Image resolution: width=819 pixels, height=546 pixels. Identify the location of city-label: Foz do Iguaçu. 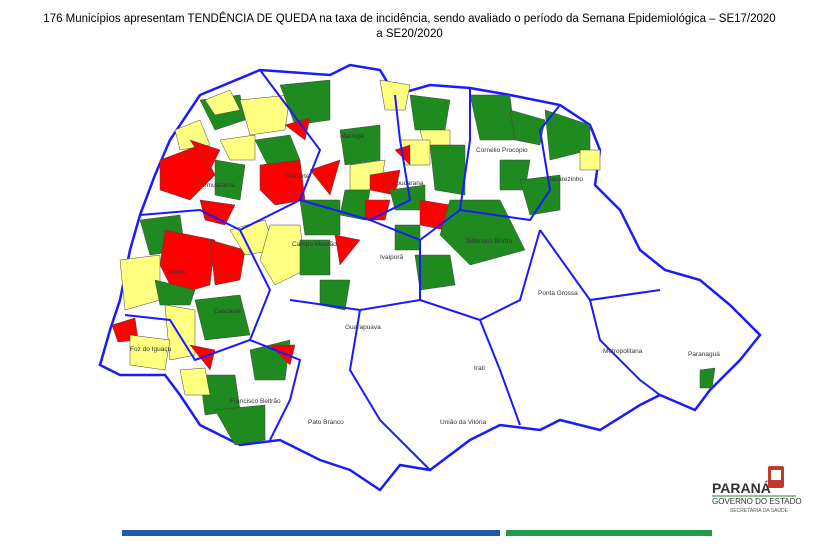
(151, 349).